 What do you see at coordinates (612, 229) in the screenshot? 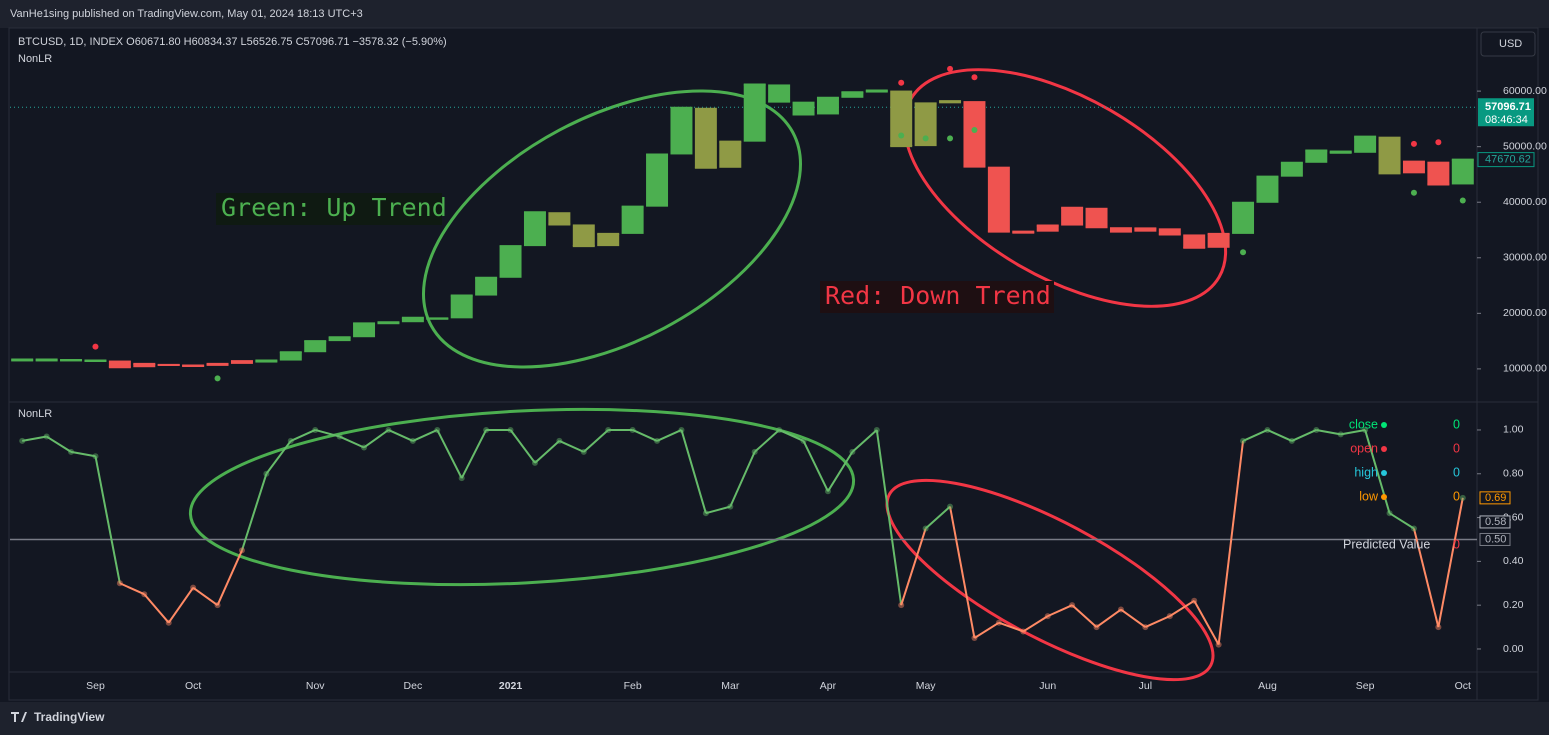
I see `up-trend-ellipse` at bounding box center [612, 229].